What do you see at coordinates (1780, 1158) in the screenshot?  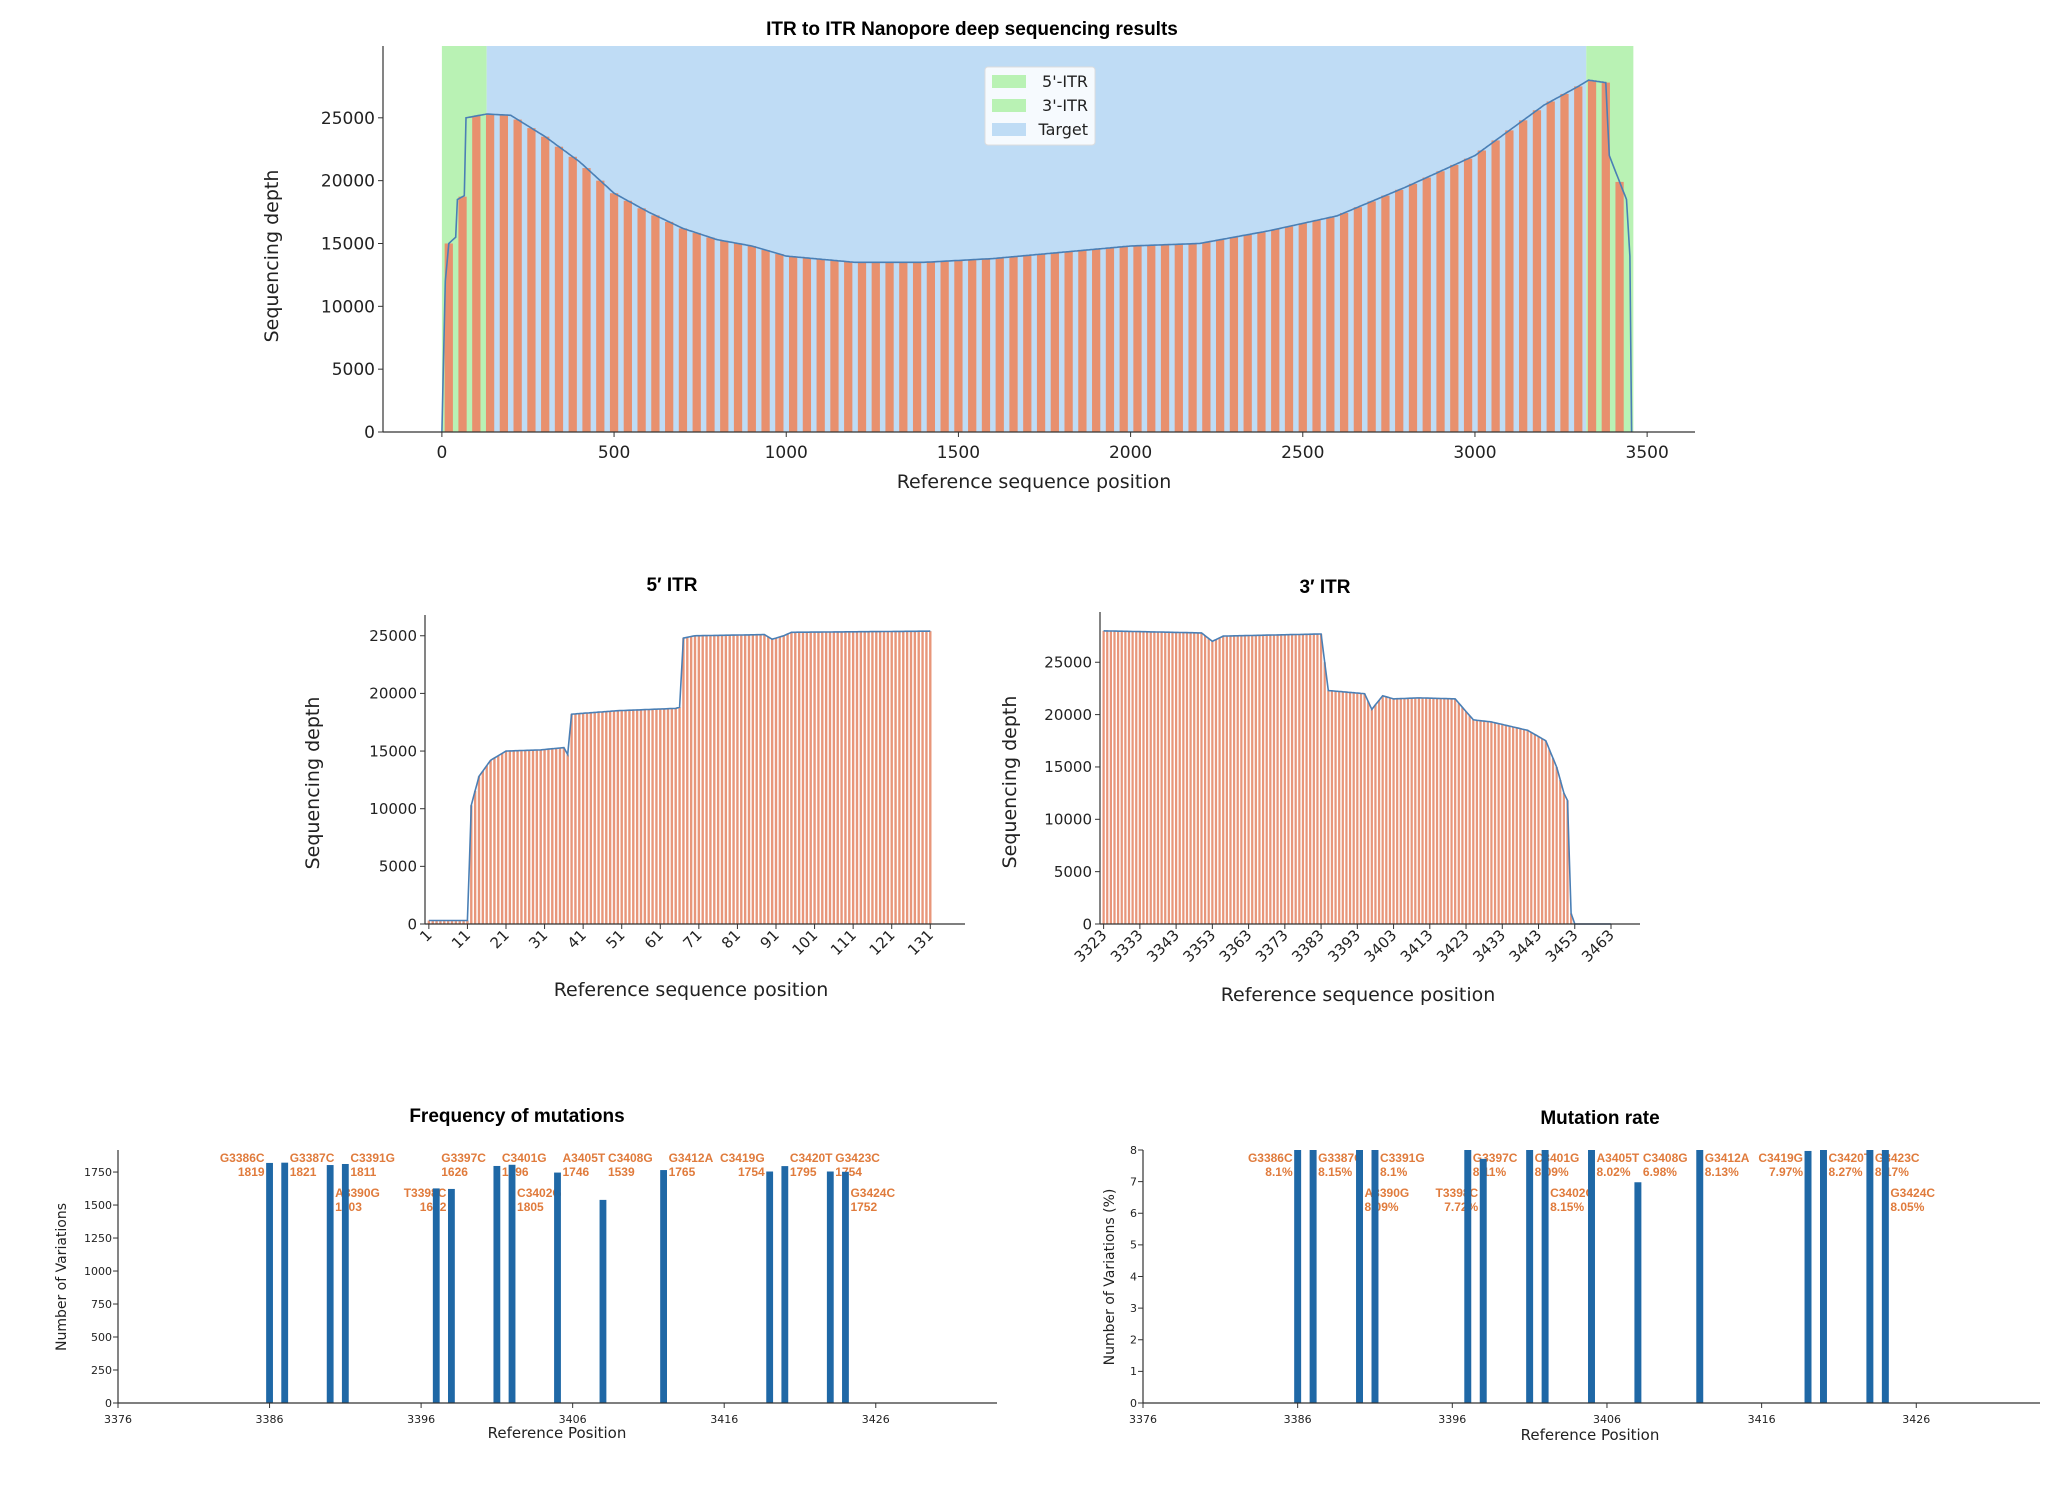 I see `mutation-name-label: C3419G` at bounding box center [1780, 1158].